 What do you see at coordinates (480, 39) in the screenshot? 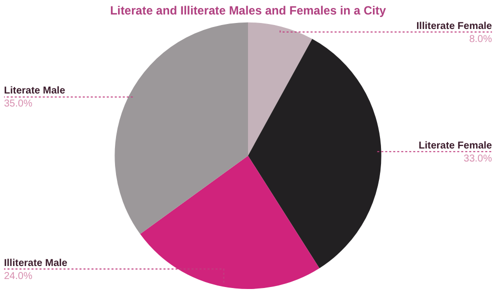
I see `data-label: 8.0%` at bounding box center [480, 39].